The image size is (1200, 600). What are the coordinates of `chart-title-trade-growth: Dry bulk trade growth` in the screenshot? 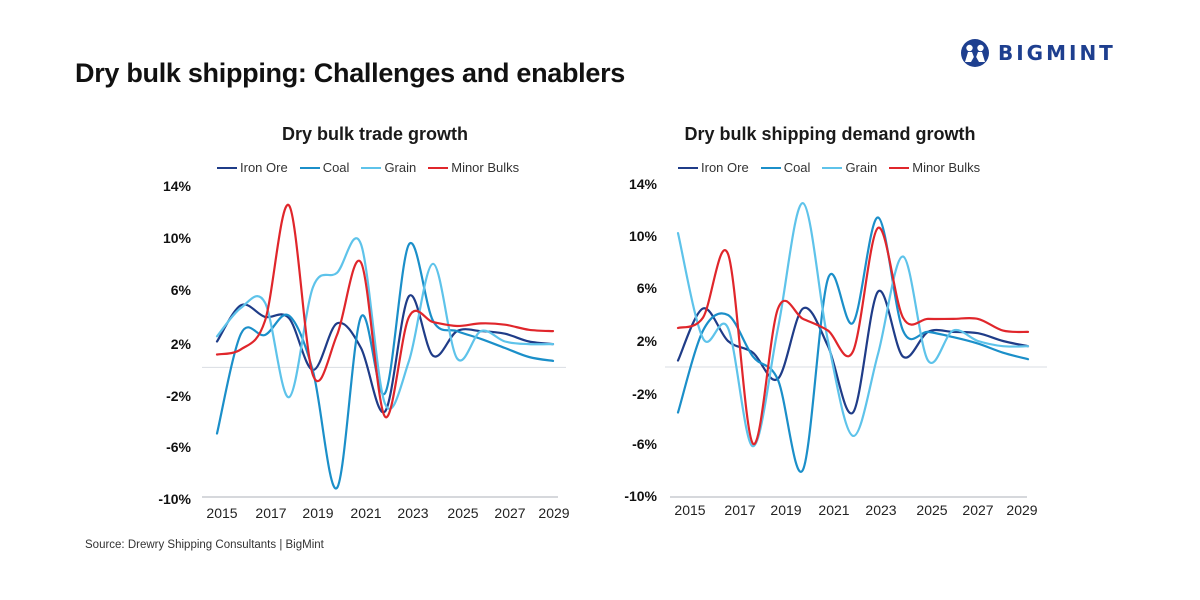 It's located at (375, 134).